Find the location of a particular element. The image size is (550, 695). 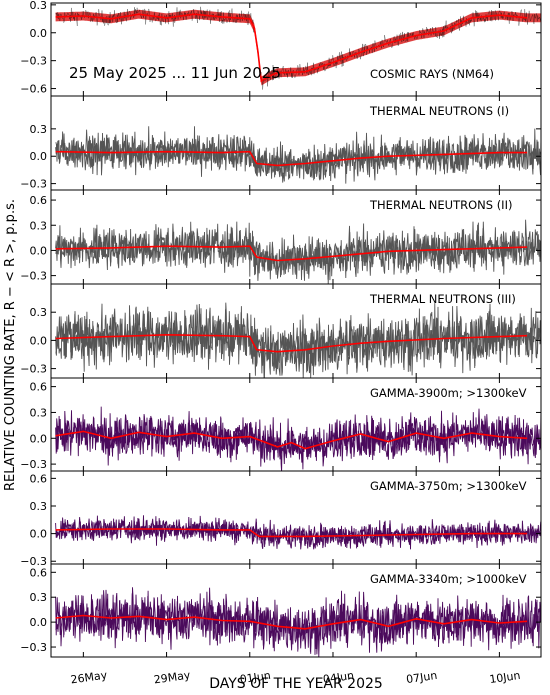

x-tick-label: 04Jun is located at coordinates (338, 677).